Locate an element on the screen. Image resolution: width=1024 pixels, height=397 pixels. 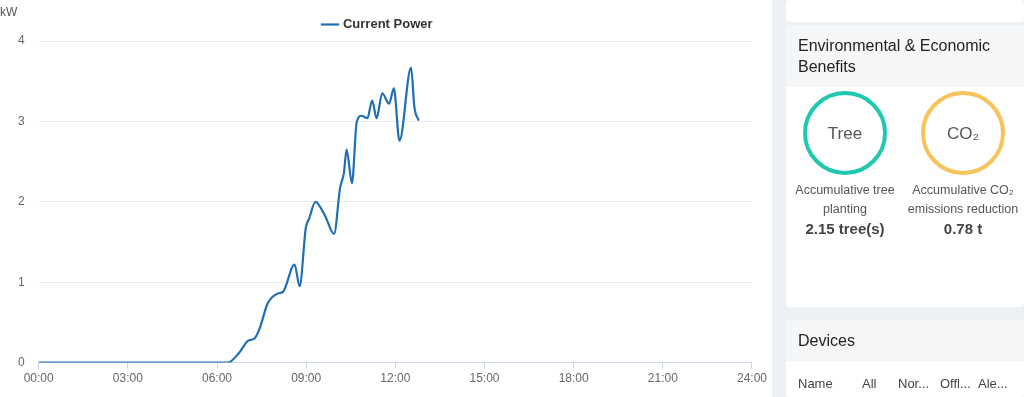
text: Accumulative CO₂ emissions reduction is located at coordinates (963, 200).